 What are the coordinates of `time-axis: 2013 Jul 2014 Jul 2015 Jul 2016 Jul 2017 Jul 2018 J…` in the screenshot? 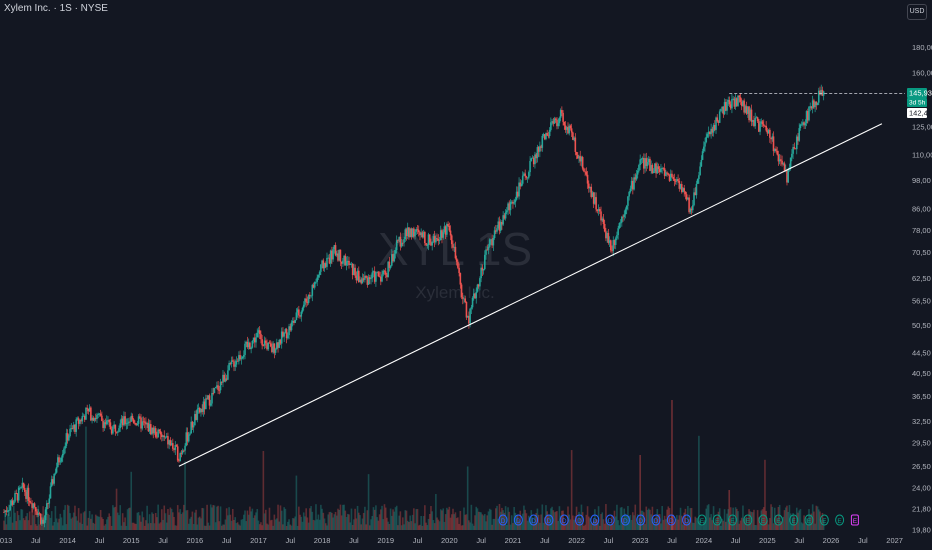 It's located at (451, 540).